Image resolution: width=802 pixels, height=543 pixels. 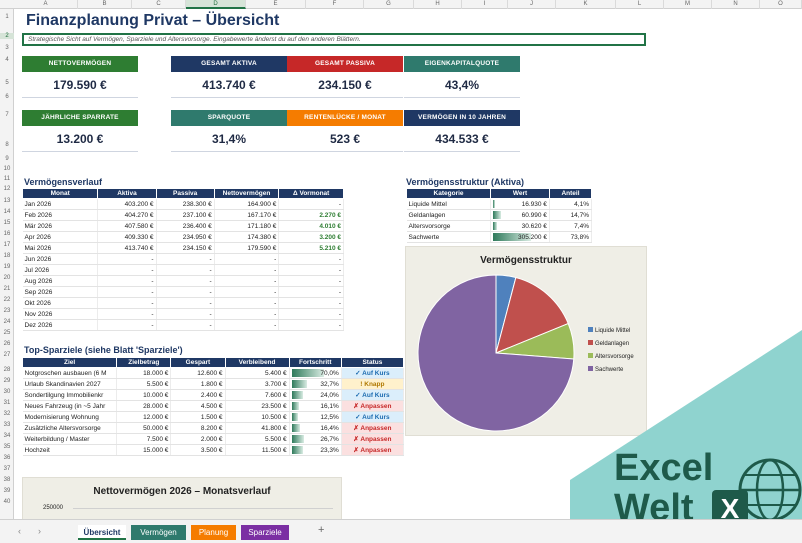 I want to click on table-cell: 12.600 €, so click(x=198, y=373).